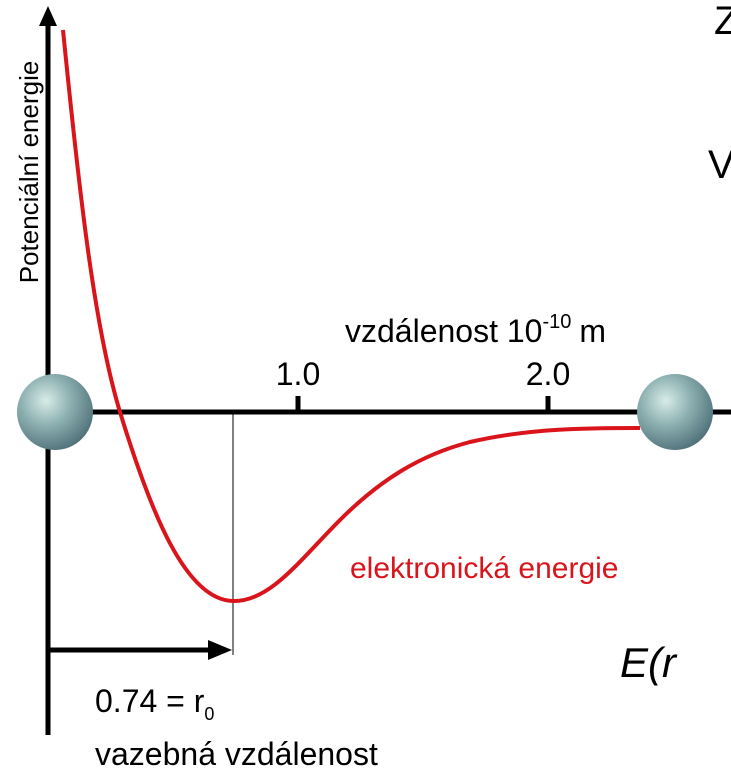 This screenshot has height=779, width=731. I want to click on cut-text: V, so click(719, 165).